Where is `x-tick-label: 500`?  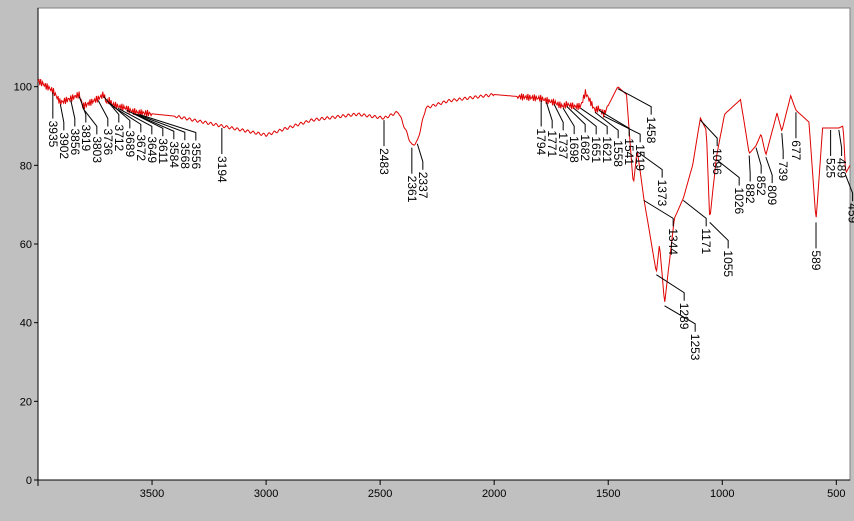 x-tick-label: 500 is located at coordinates (836, 494).